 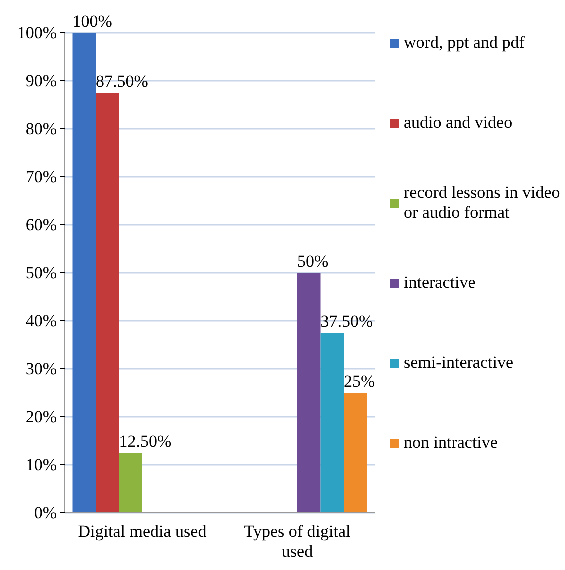 What do you see at coordinates (145, 441) in the screenshot?
I see `data-label: 12.50%` at bounding box center [145, 441].